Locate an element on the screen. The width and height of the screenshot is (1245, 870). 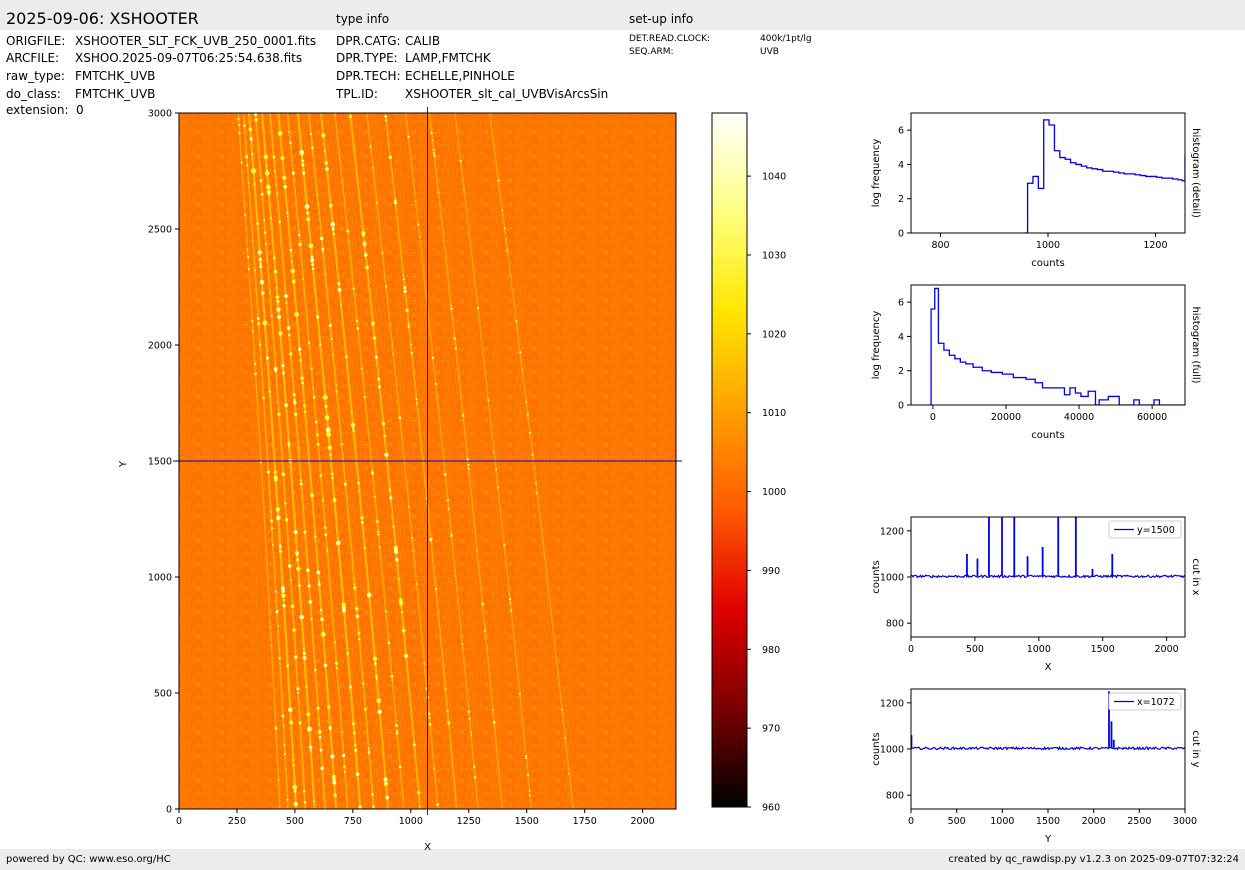
colorbar-tick-label: 980 is located at coordinates (771, 650).